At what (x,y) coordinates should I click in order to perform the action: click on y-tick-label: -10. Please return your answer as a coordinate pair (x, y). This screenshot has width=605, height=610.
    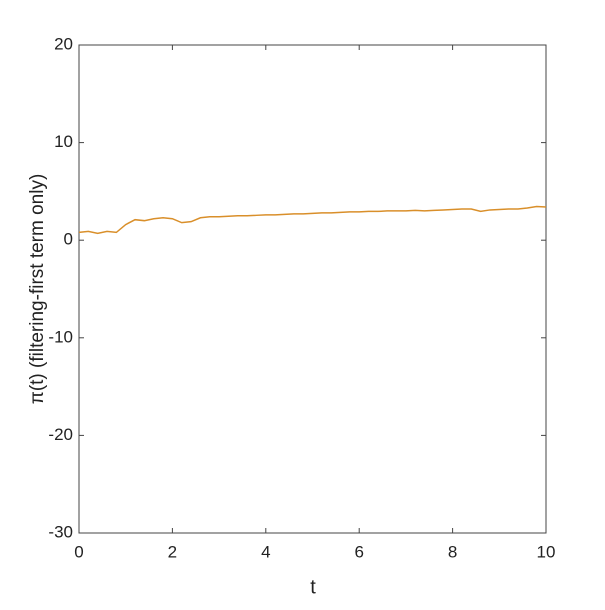
    Looking at the image, I should click on (60, 336).